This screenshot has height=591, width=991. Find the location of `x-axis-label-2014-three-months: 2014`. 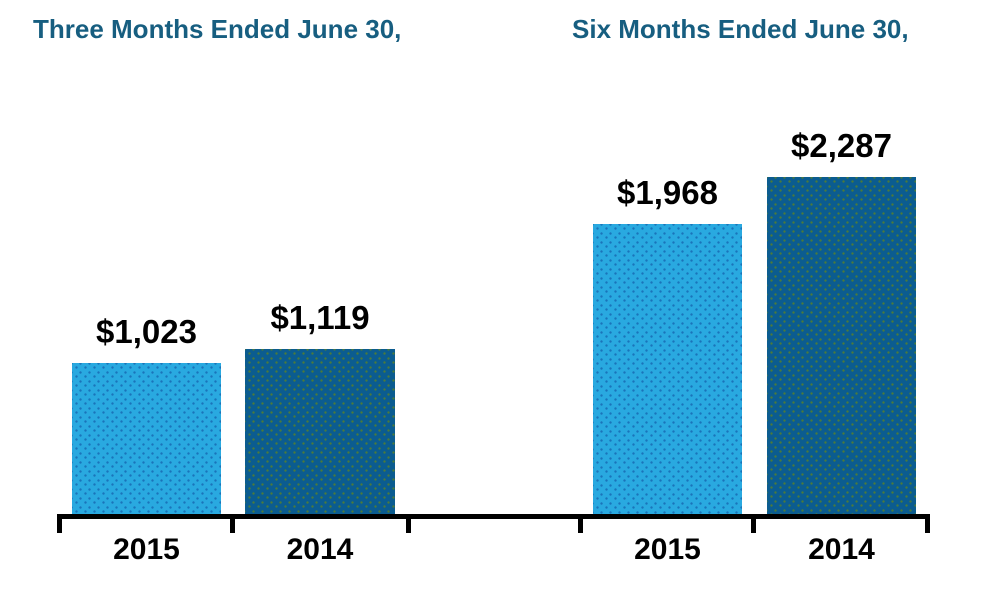

x-axis-label-2014-three-months: 2014 is located at coordinates (320, 549).